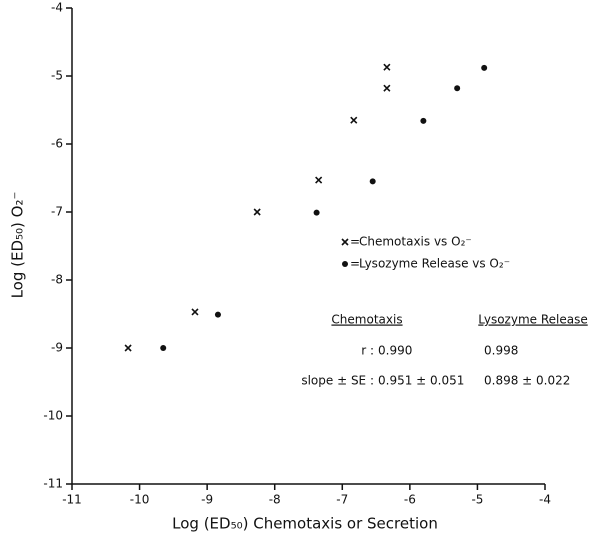 This screenshot has height=545, width=598. I want to click on x-tick-label: -10, so click(140, 500).